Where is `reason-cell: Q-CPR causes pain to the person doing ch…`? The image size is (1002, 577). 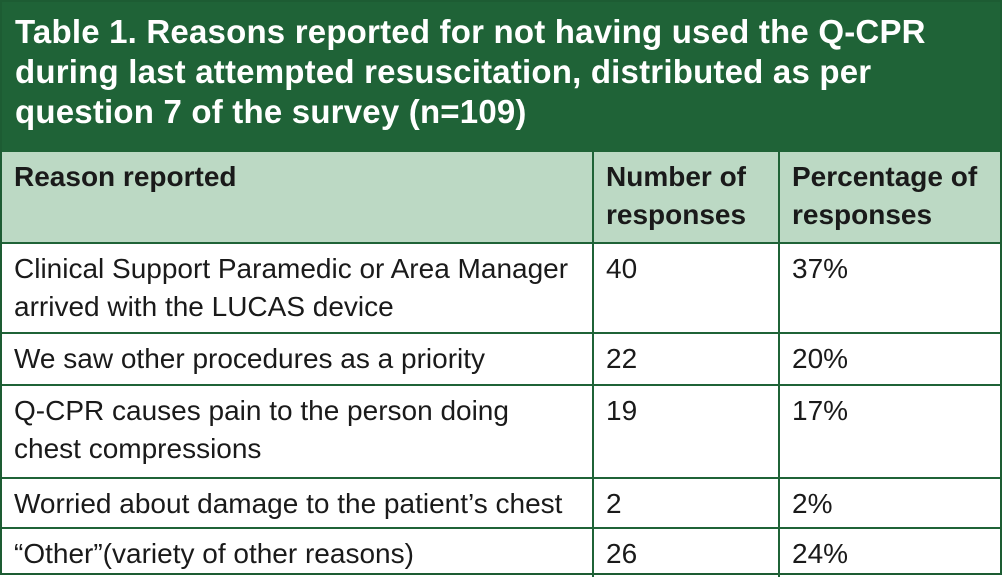 reason-cell: Q-CPR causes pain to the person doing ch… is located at coordinates (298, 431).